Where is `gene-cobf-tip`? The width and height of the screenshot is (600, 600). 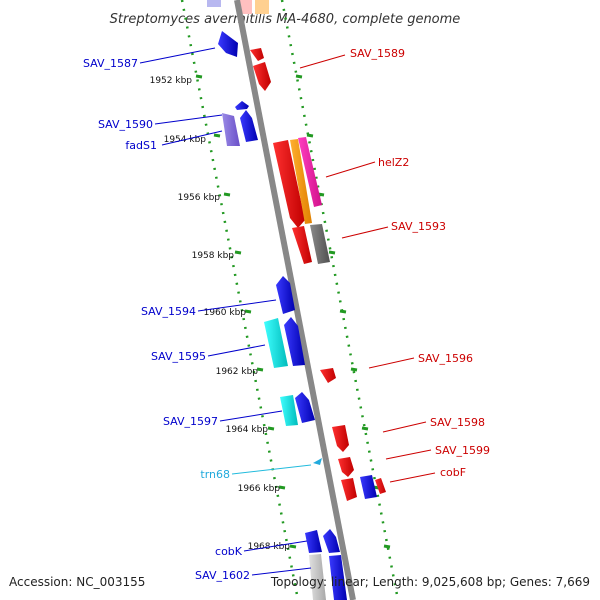 gene-cobf-tip is located at coordinates (380, 486).